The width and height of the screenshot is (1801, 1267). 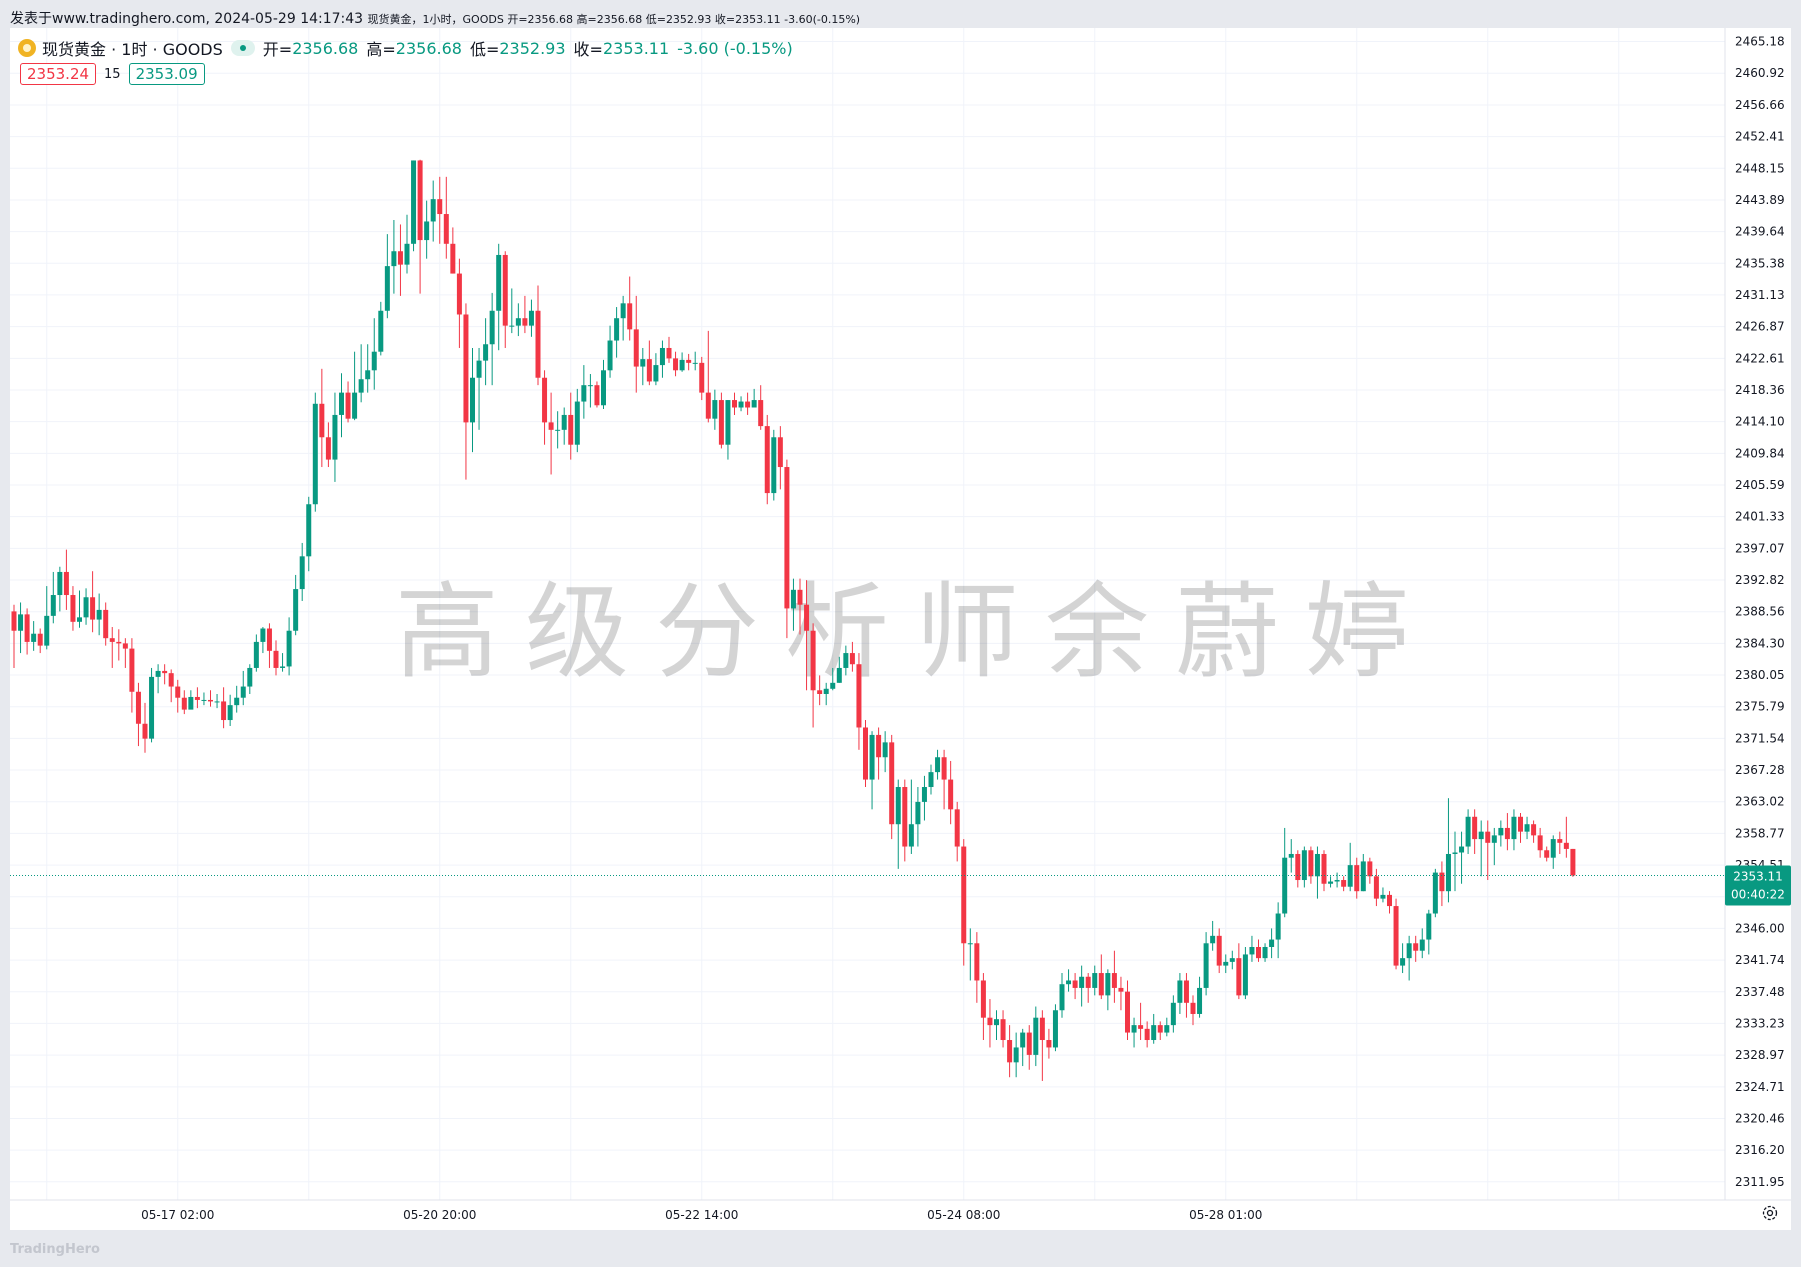 I want to click on gear-icon, so click(x=1770, y=1213).